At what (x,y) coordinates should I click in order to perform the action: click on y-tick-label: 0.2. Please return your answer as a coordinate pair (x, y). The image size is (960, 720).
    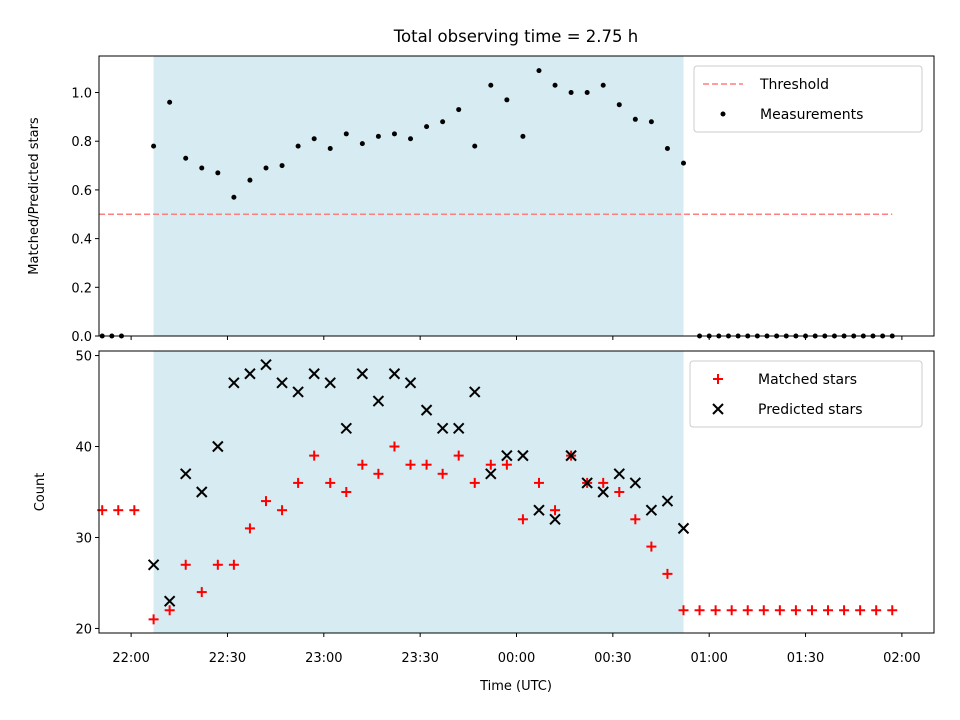
    Looking at the image, I should click on (81, 288).